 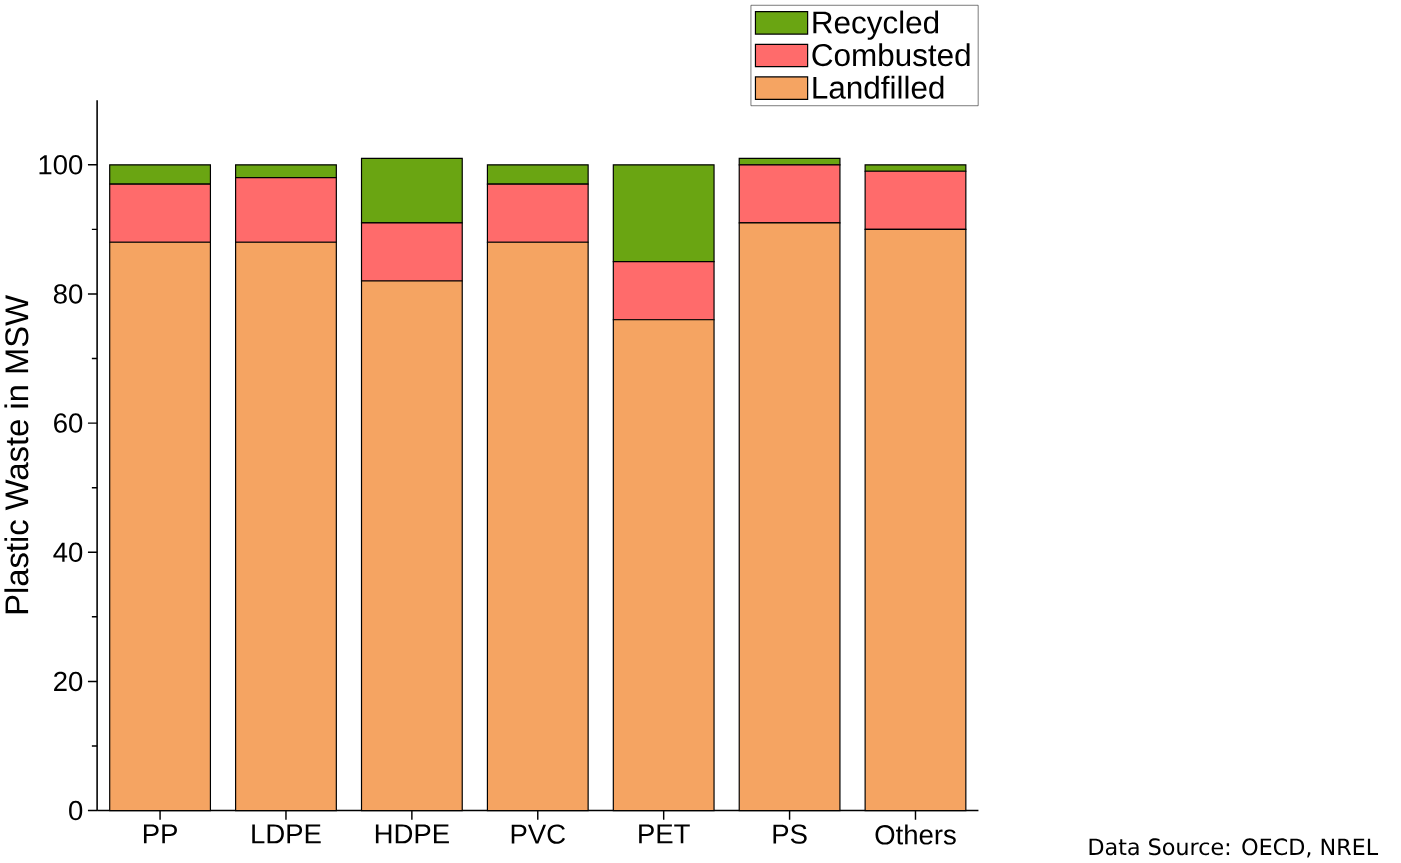 I want to click on x-tick-label: Others, so click(x=915, y=834).